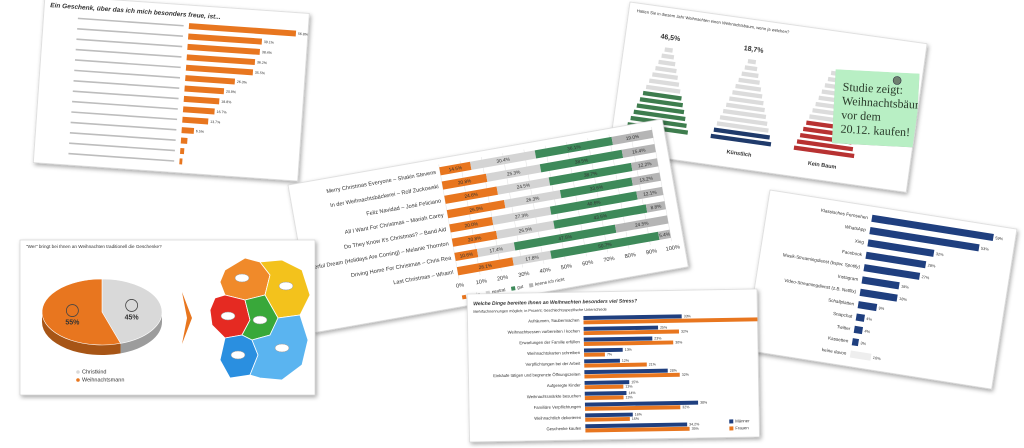 The image size is (1024, 448). I want to click on legend-swatch, so click(731, 421).